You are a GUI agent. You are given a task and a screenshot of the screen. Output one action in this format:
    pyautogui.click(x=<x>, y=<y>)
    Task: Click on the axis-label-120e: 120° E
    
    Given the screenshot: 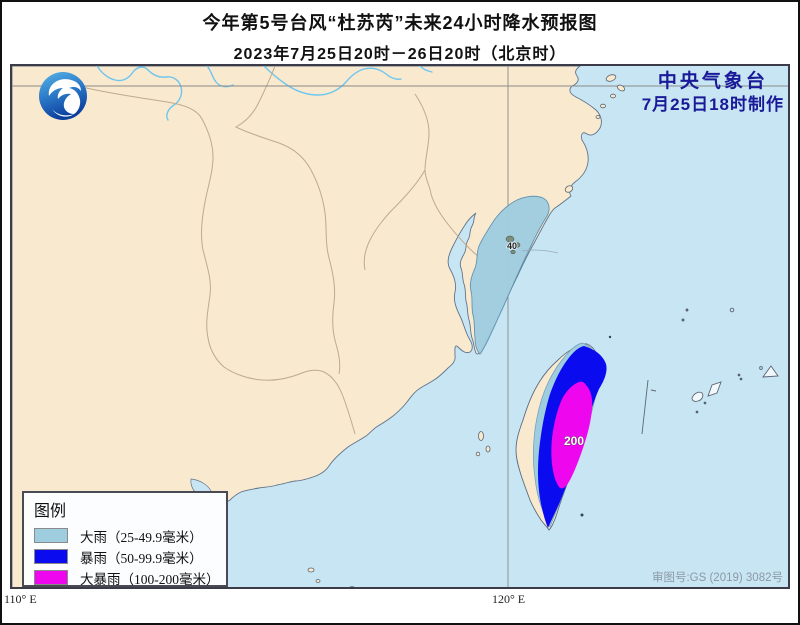 What is the action you would take?
    pyautogui.click(x=509, y=599)
    